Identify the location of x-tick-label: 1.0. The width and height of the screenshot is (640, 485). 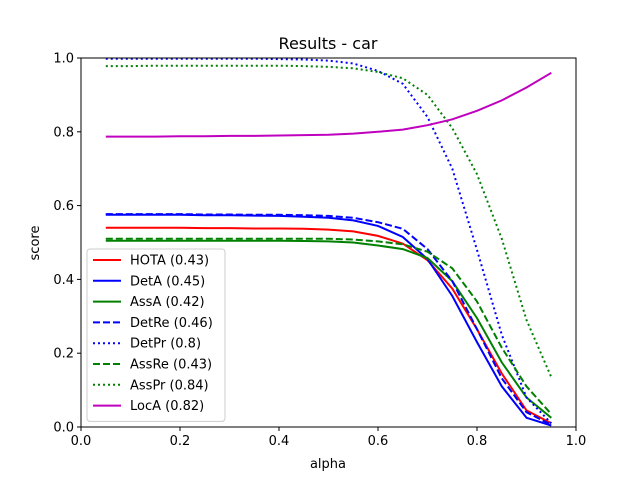
(576, 441).